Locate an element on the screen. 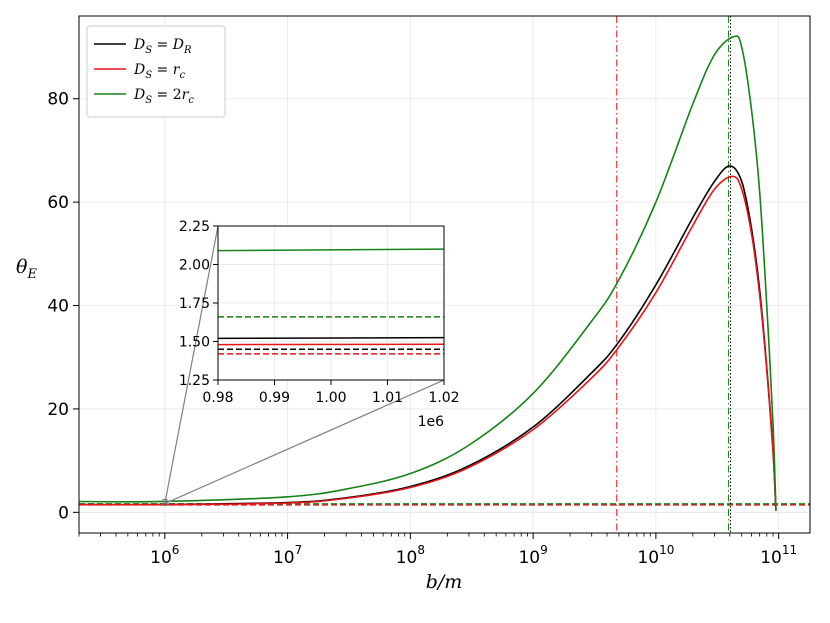 Image resolution: width=830 pixels, height=623 pixels. legend-label-2: DS = 2rc is located at coordinates (163, 96).